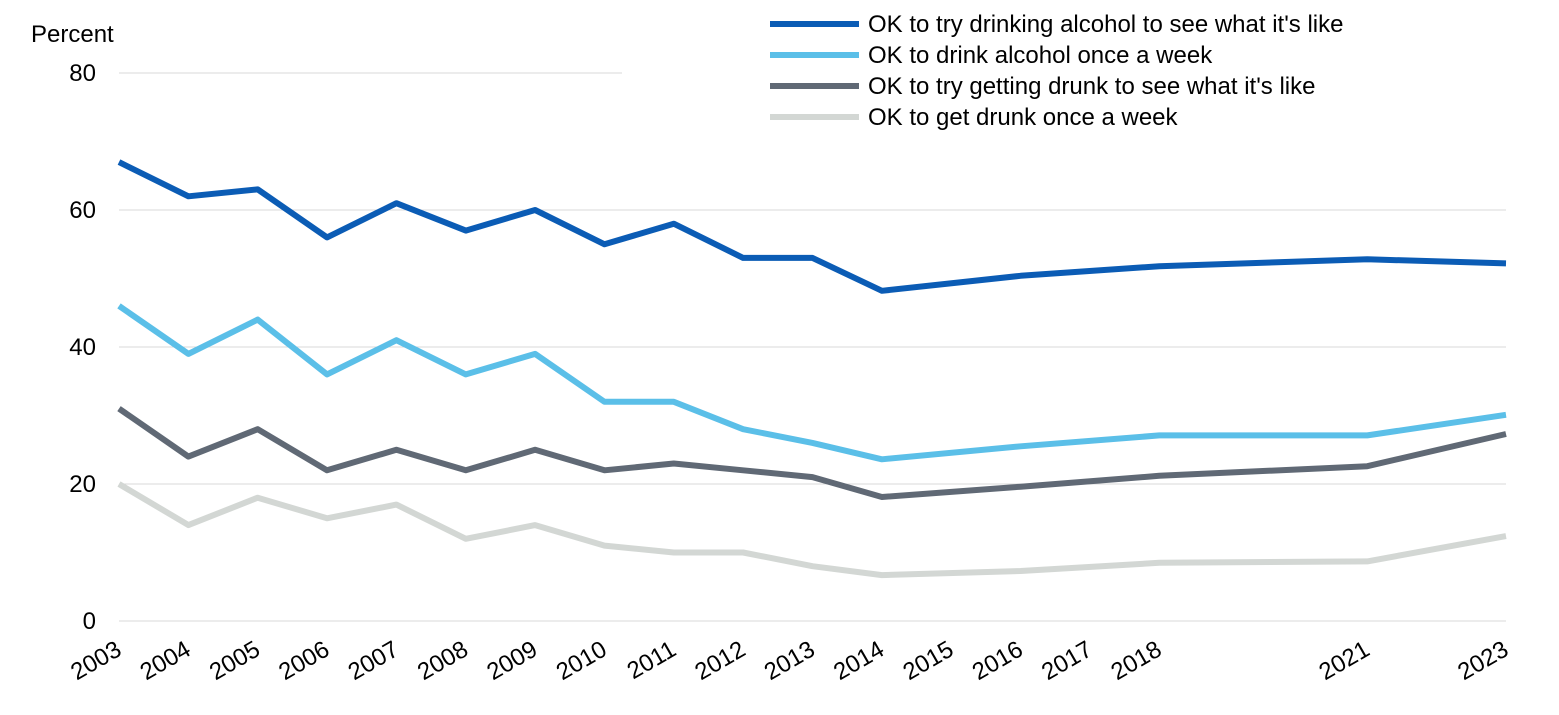  I want to click on x-tick-label: 2013, so click(790, 661).